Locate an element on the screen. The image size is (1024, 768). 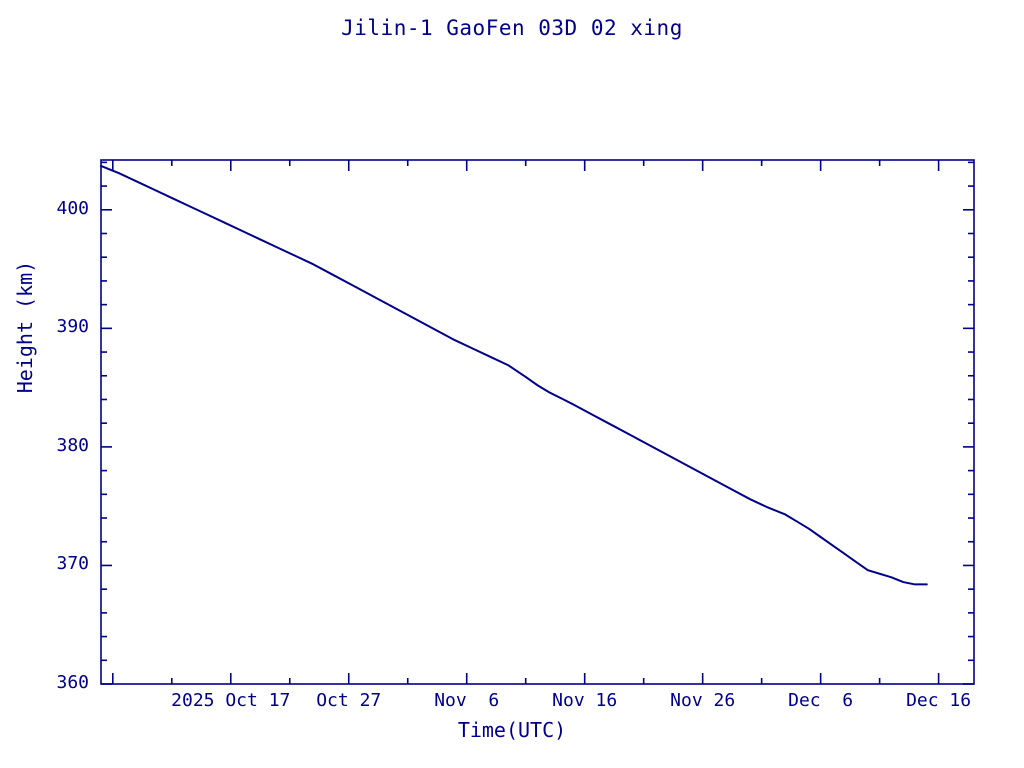
x-tick-label: Dec 6 is located at coordinates (821, 700).